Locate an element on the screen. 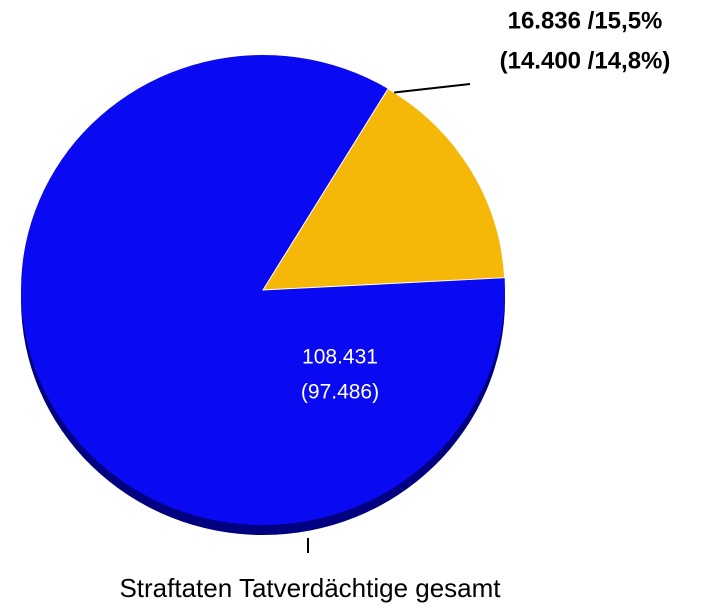 Image resolution: width=704 pixels, height=610 pixels. leader-line is located at coordinates (432, 88).